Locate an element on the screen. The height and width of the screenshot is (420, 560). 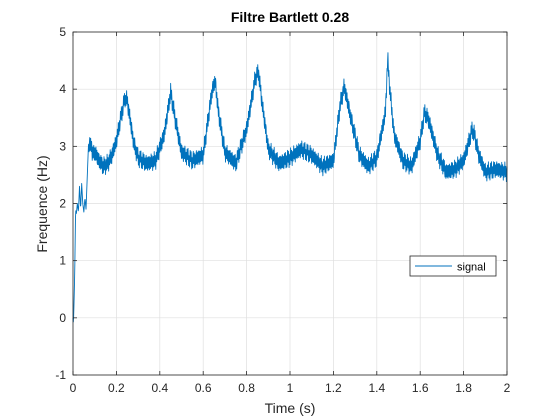
y-tick-label: 5 is located at coordinates (62, 32).